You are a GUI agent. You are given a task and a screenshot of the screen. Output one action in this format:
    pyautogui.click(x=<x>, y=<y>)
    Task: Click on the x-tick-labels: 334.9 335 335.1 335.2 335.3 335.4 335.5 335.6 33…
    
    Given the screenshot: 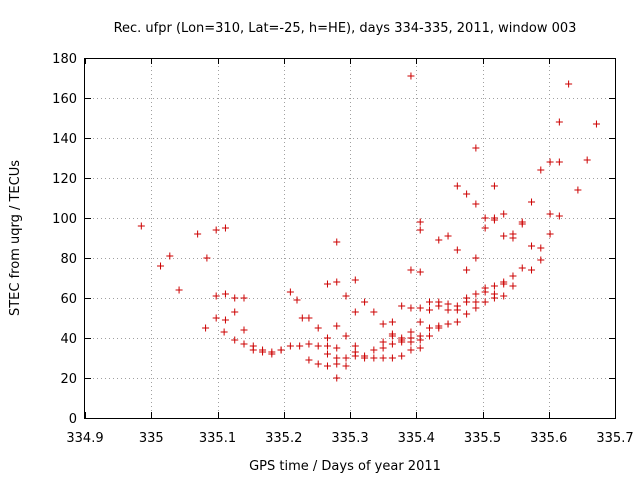 What is the action you would take?
    pyautogui.click(x=349, y=438)
    